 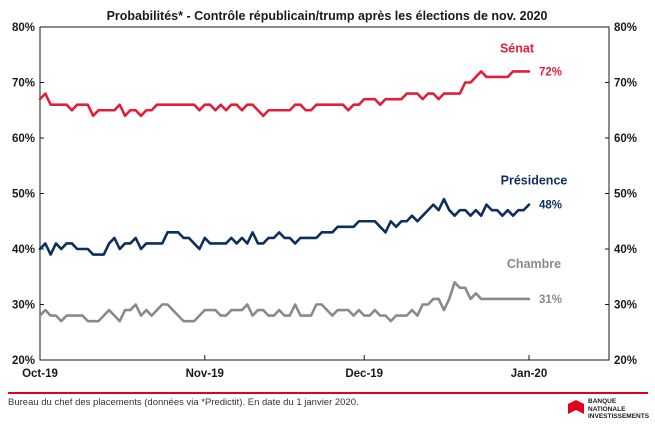 I want to click on y-tick-label-right: 30%, so click(x=625, y=306).